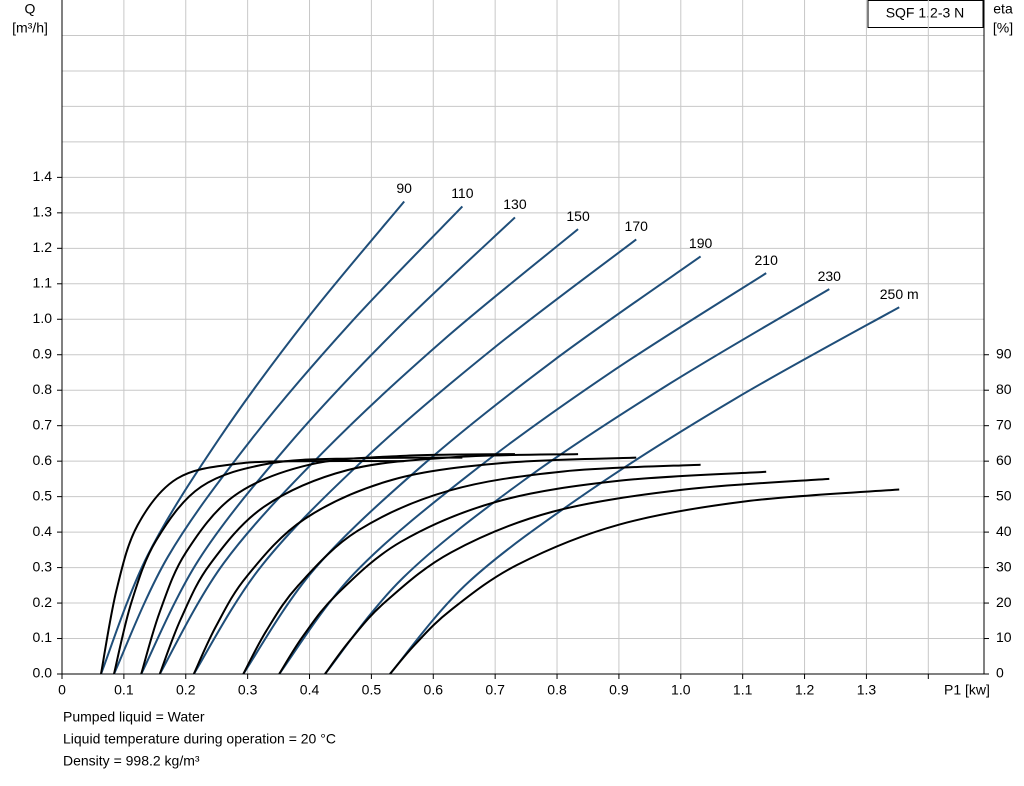  I want to click on y-tick-label: 1.0, so click(43, 318).